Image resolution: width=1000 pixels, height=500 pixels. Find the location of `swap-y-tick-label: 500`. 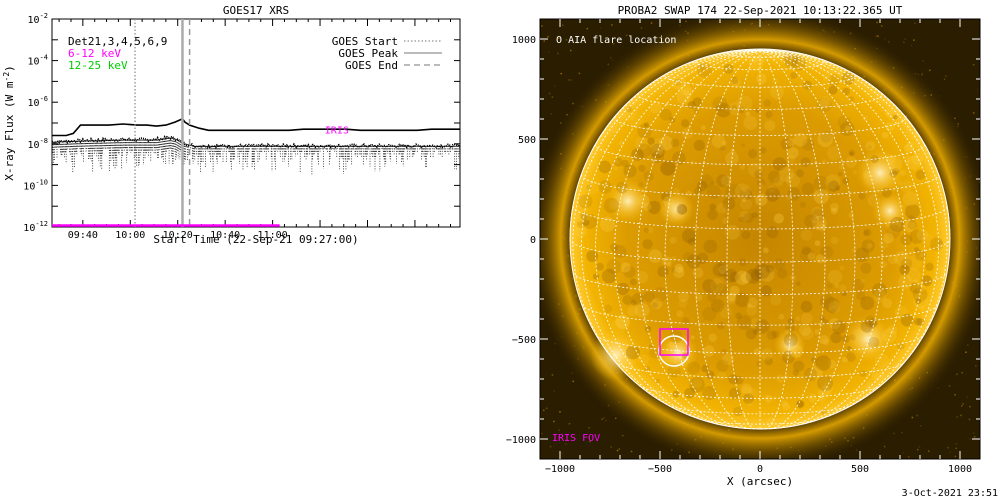

swap-y-tick-label: 500 is located at coordinates (527, 140).